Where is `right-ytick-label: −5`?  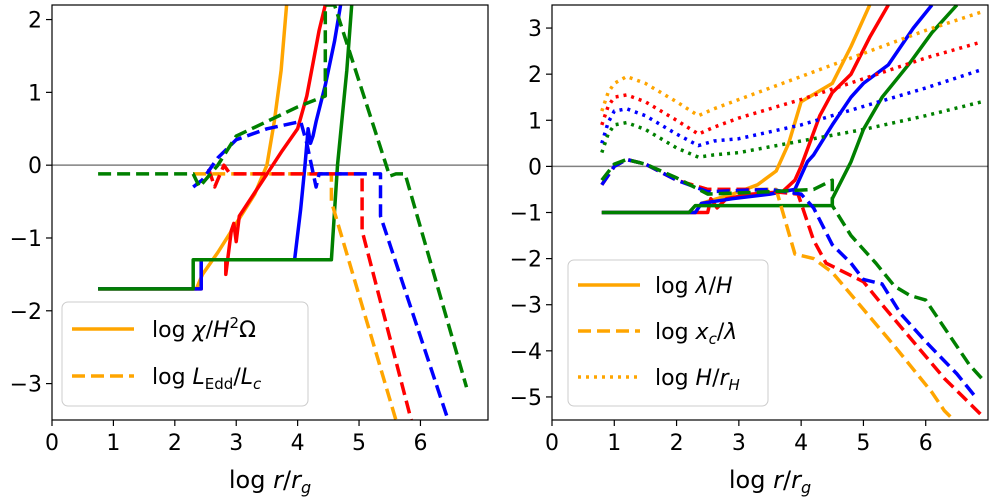 right-ytick-label: −5 is located at coordinates (526, 398).